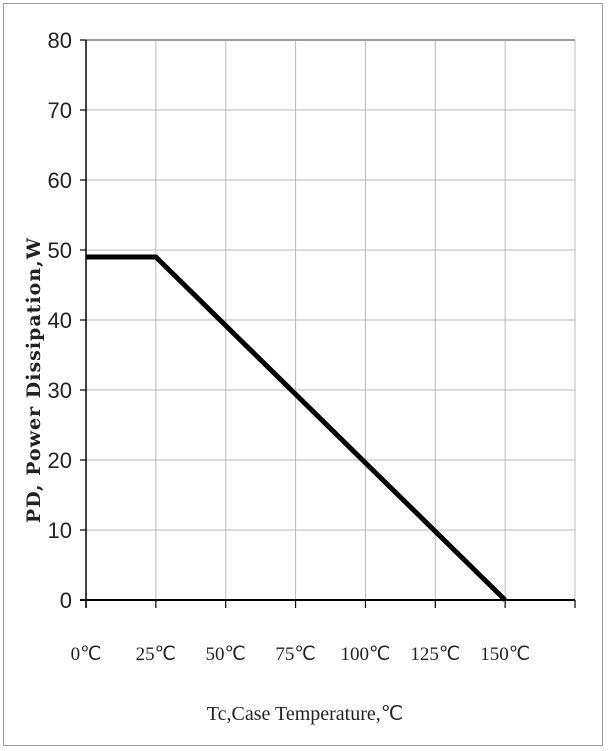  I want to click on y-tick-label: 30, so click(60, 390).